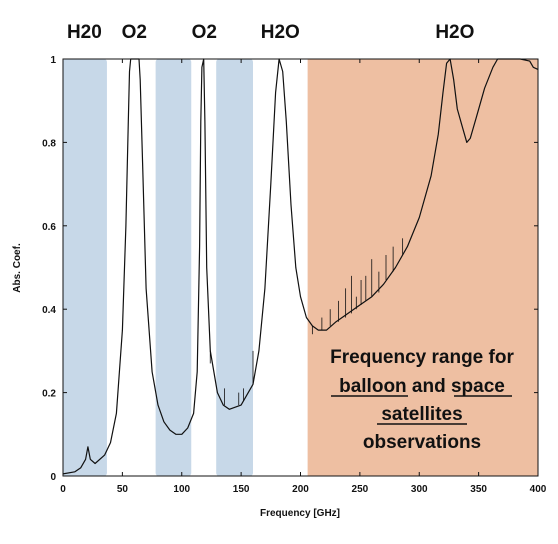 This screenshot has height=544, width=558. I want to click on species-label-1: O2, so click(134, 32).